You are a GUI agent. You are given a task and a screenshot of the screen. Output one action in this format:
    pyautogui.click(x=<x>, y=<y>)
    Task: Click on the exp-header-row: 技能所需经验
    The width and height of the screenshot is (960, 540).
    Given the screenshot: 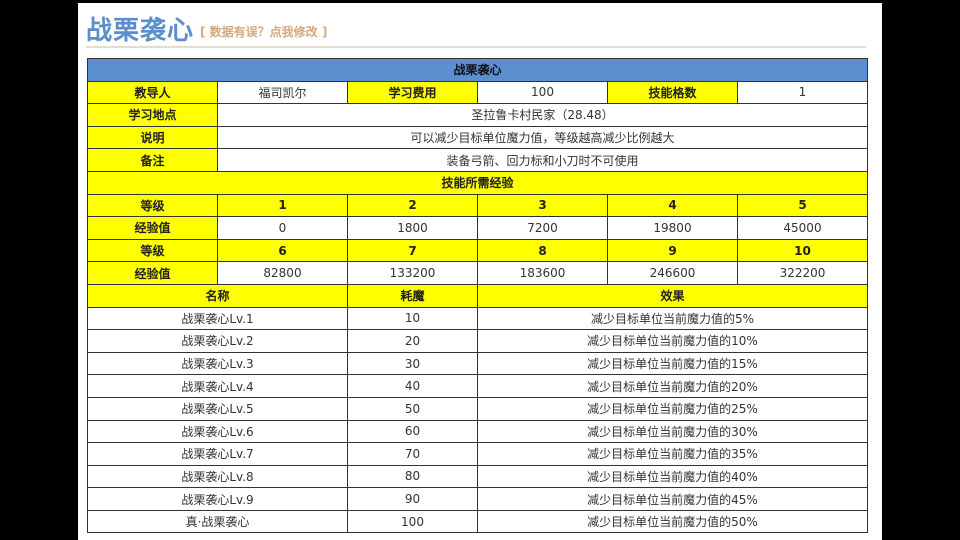 What is the action you would take?
    pyautogui.click(x=477, y=182)
    